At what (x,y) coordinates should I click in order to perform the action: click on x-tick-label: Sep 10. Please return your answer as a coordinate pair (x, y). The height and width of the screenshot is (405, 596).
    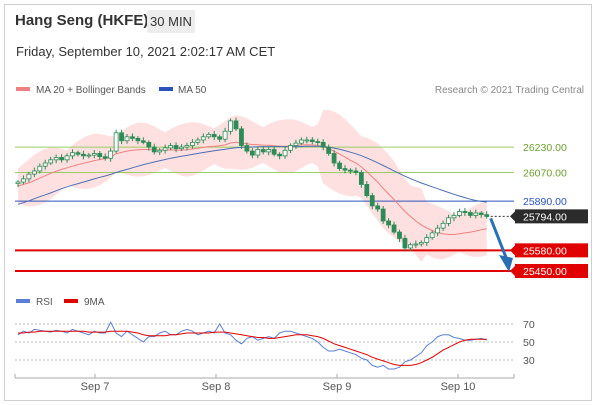
    Looking at the image, I should click on (458, 387).